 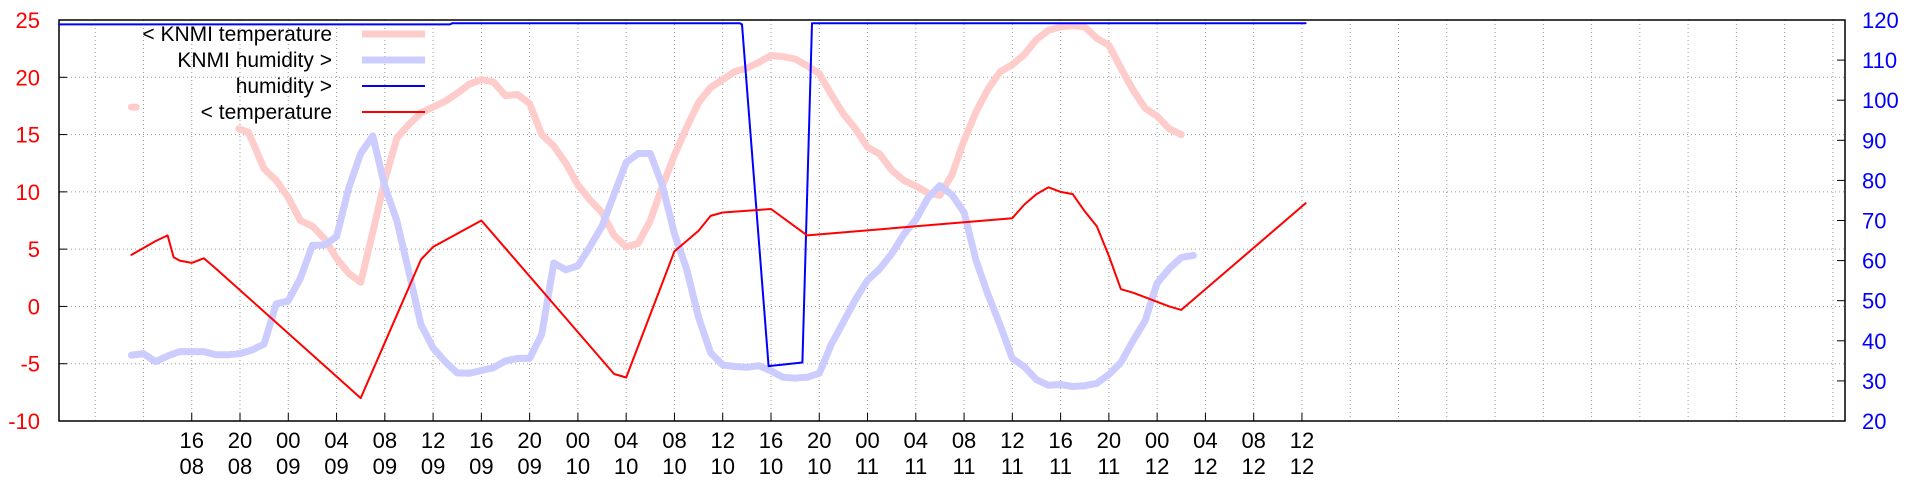 I want to click on y-right-tick-label: 60, so click(x=1874, y=261).